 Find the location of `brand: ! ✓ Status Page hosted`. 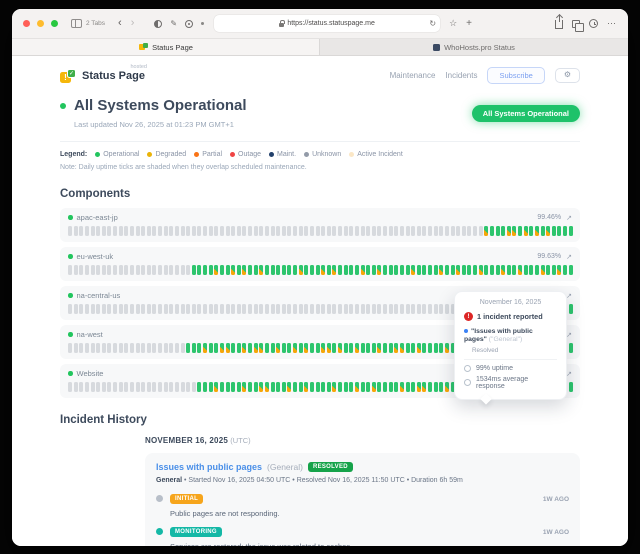

brand: ! ✓ Status Page hosted is located at coordinates (103, 73).